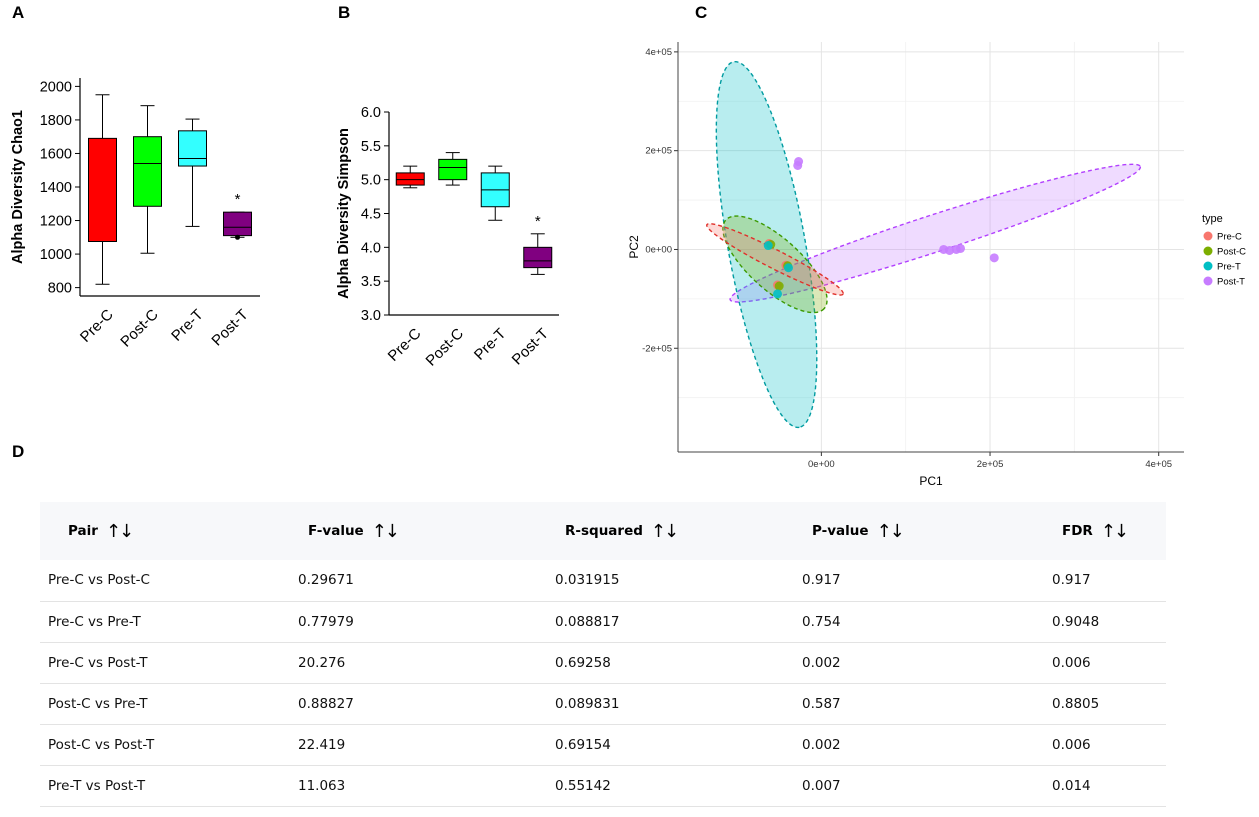  Describe the element at coordinates (322, 785) in the screenshot. I see `cell-f-value: 11.063` at that location.